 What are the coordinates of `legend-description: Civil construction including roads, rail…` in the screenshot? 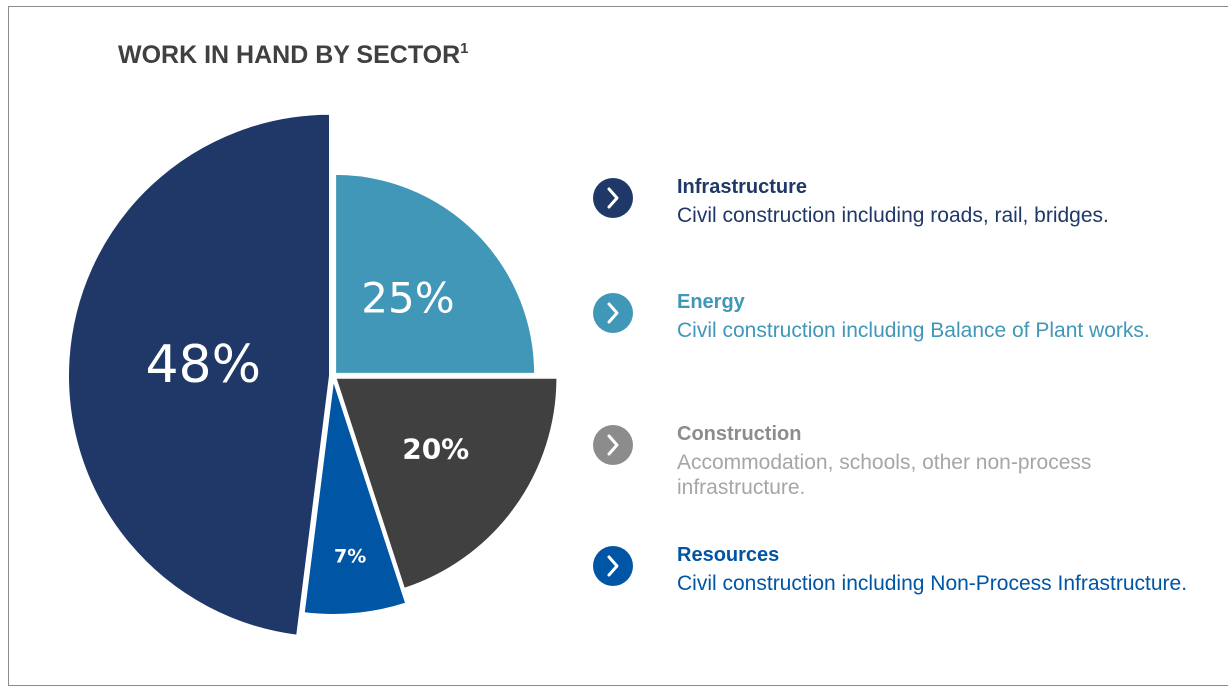 It's located at (893, 215).